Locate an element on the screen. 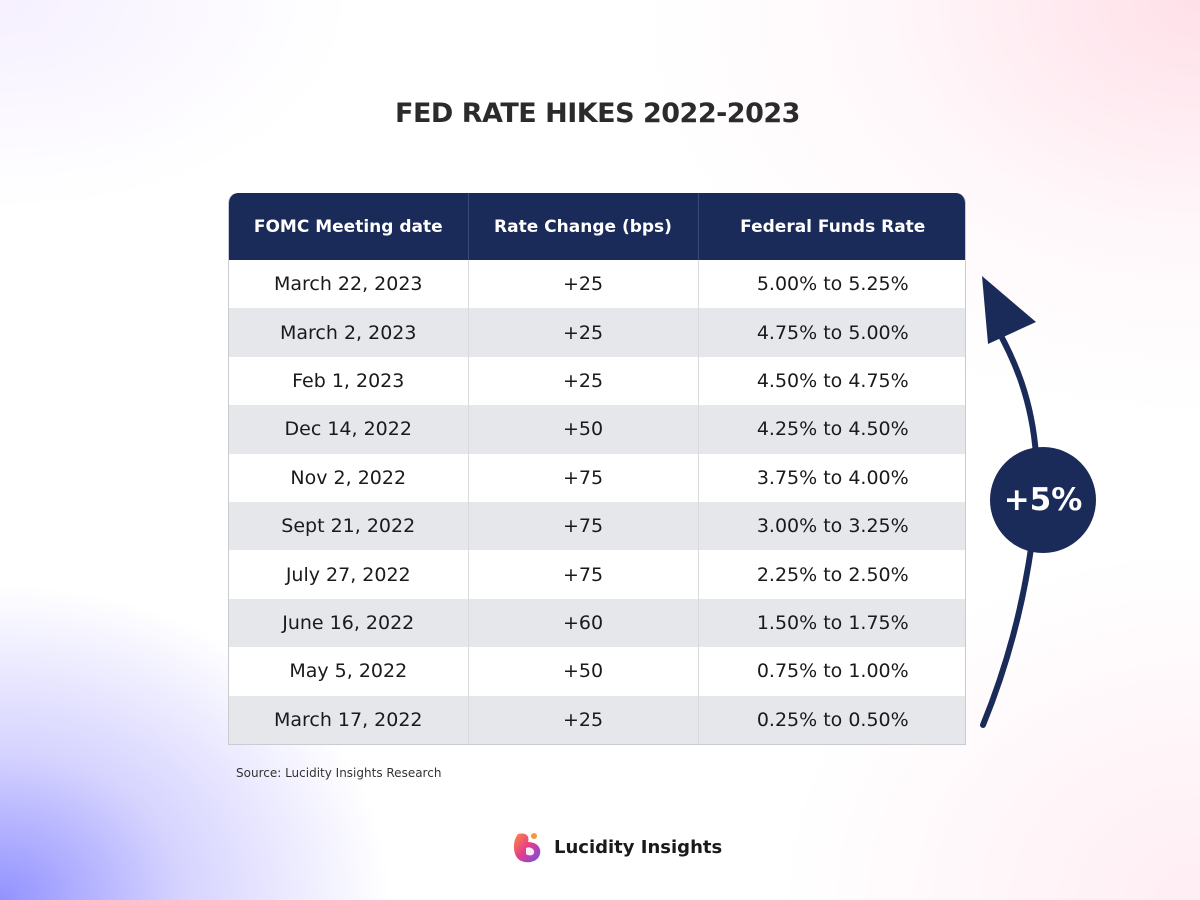 This screenshot has height=900, width=1200. table-row: March 17, 2022 +25 0.25% to 0.50% is located at coordinates (597, 719).